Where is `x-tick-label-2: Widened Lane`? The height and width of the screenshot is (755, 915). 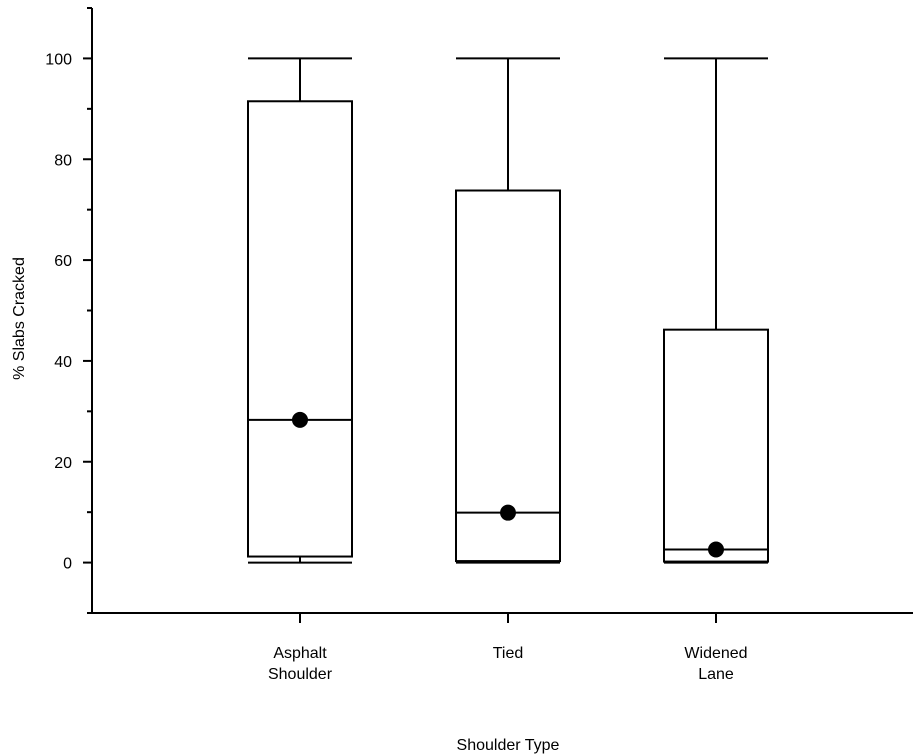 x-tick-label-2: Widened Lane is located at coordinates (715, 664).